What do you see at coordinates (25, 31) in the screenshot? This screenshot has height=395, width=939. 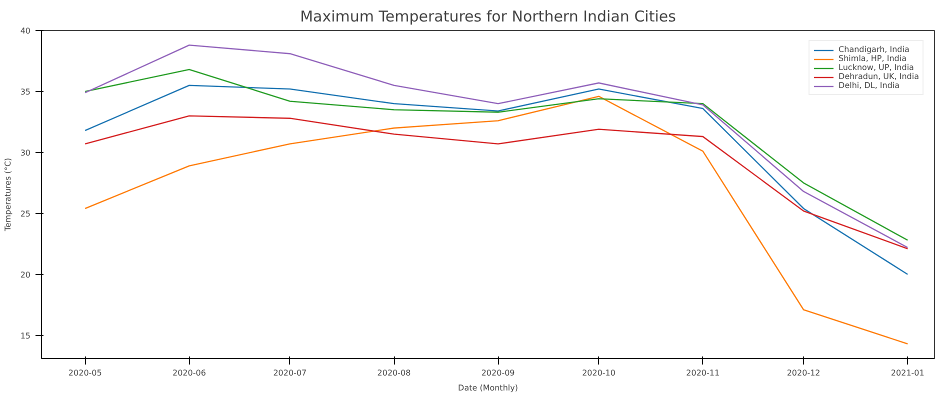 I see `y-tick-label: 40` at bounding box center [25, 31].